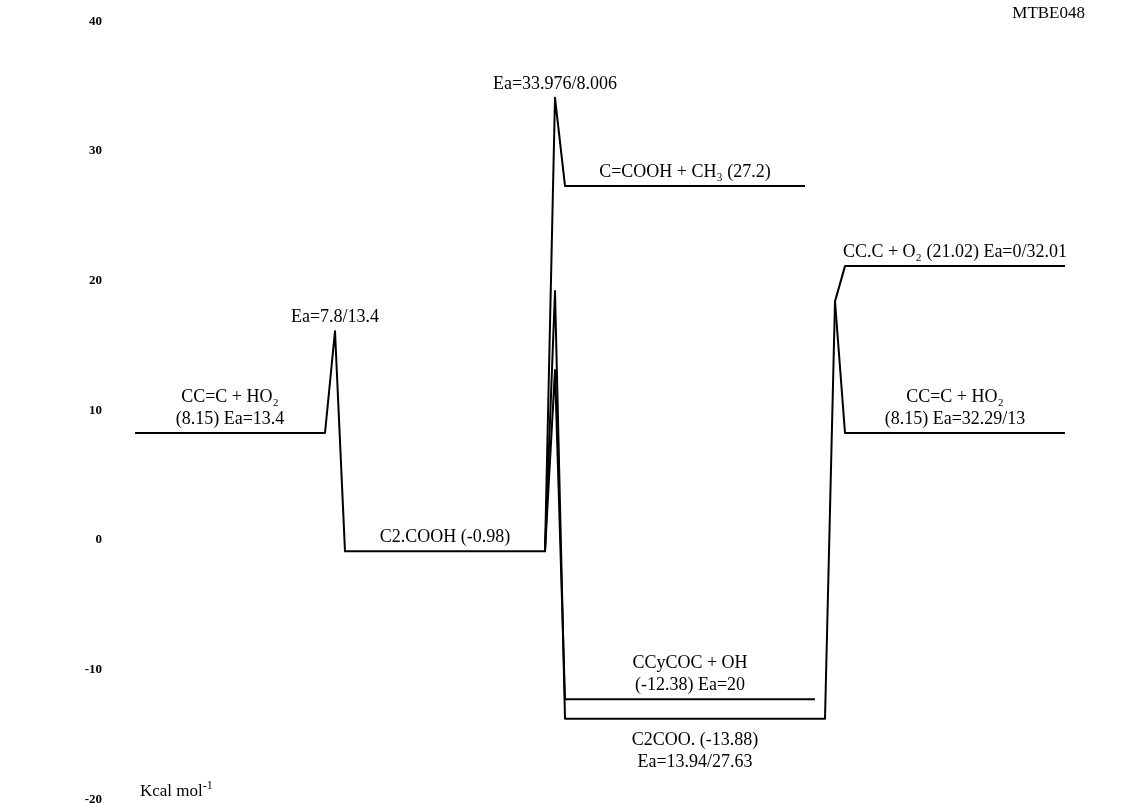 The height and width of the screenshot is (803, 1133). I want to click on annotation: Ea=33.976/8.006, so click(555, 82).